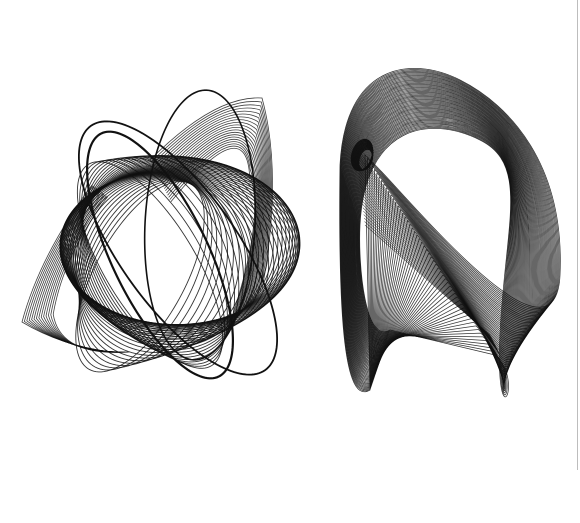 This screenshot has height=523, width=580. Describe the element at coordinates (91, 274) in the screenshot. I see `left-cone-curve` at that location.